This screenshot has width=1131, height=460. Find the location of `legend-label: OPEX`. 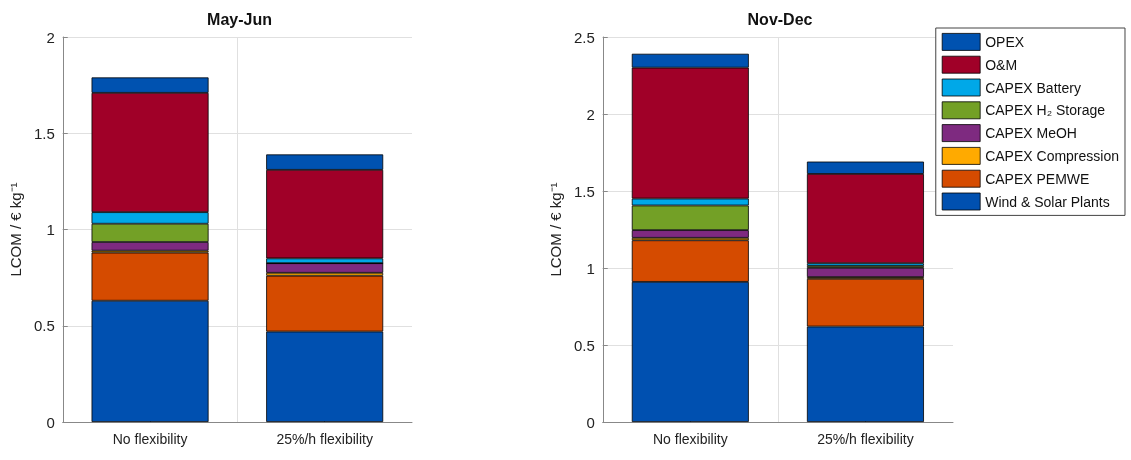

legend-label: OPEX is located at coordinates (1005, 41).